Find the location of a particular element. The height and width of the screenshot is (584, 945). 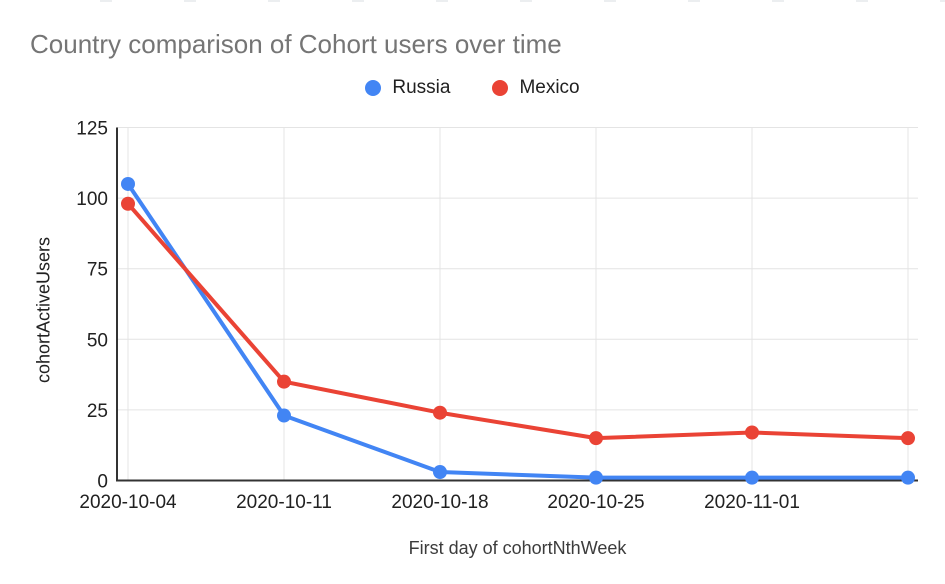

y-tick-label: 100 is located at coordinates (92, 199).